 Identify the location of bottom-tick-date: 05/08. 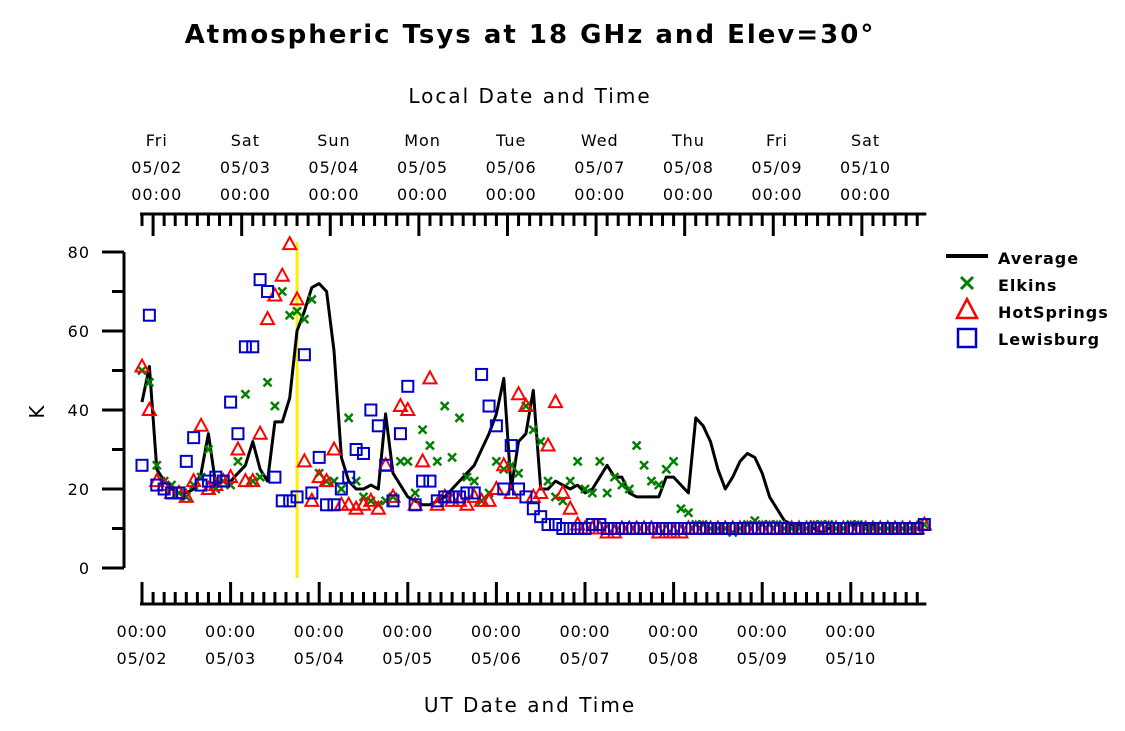
(673, 658).